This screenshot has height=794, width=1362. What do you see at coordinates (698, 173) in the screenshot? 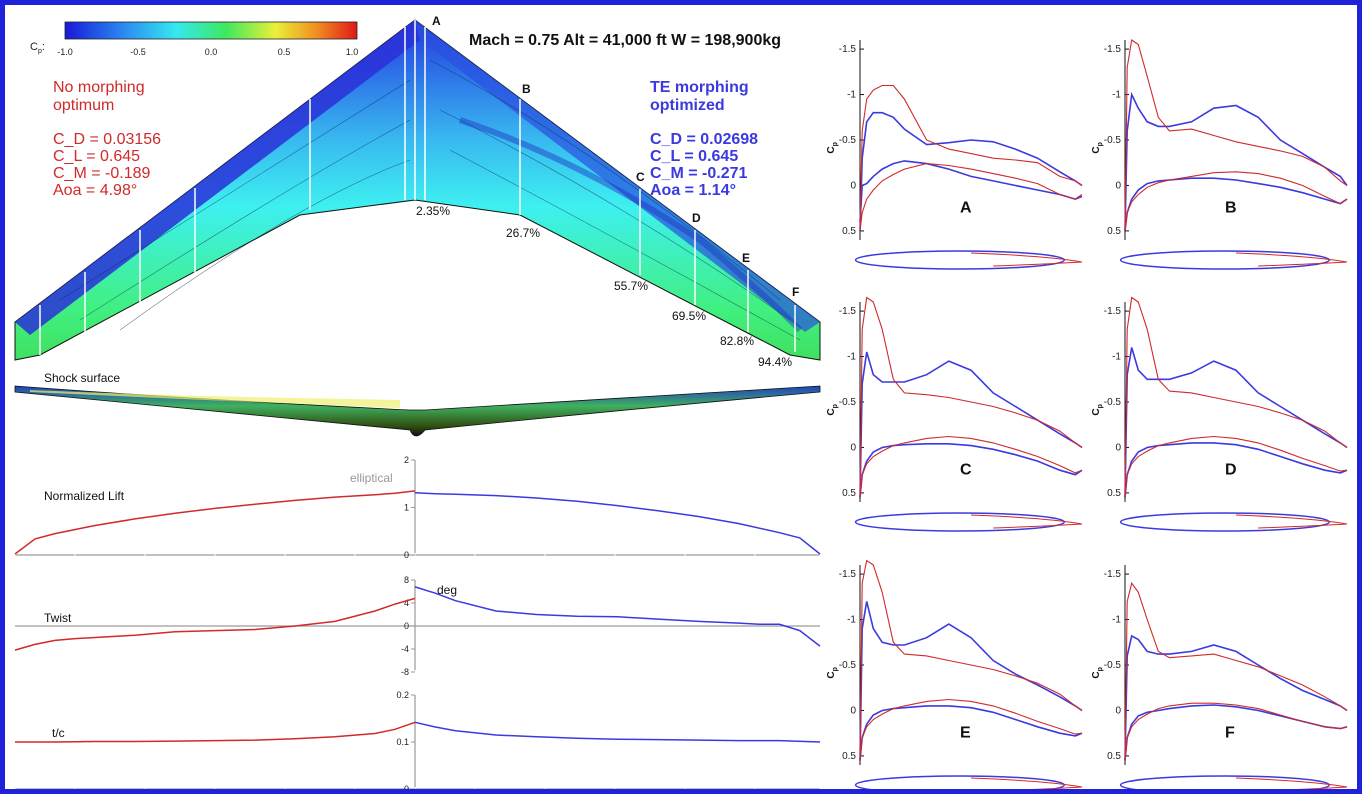
I see `legend-right-cm: C_M = -0.271` at bounding box center [698, 173].